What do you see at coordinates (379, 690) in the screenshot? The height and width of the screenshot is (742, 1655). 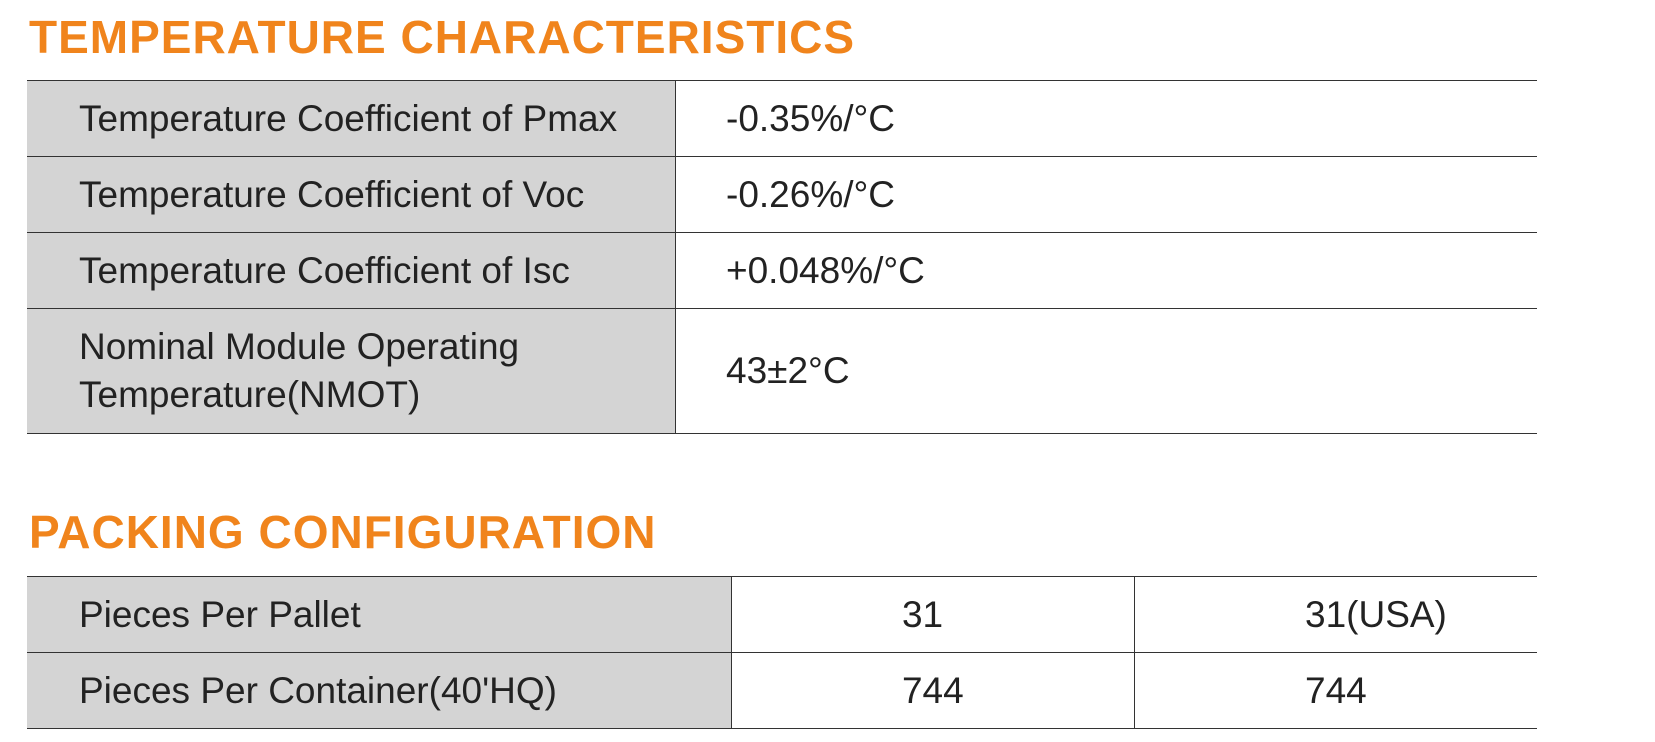 I see `row-label: Pieces Per Container(40'HQ)` at bounding box center [379, 690].